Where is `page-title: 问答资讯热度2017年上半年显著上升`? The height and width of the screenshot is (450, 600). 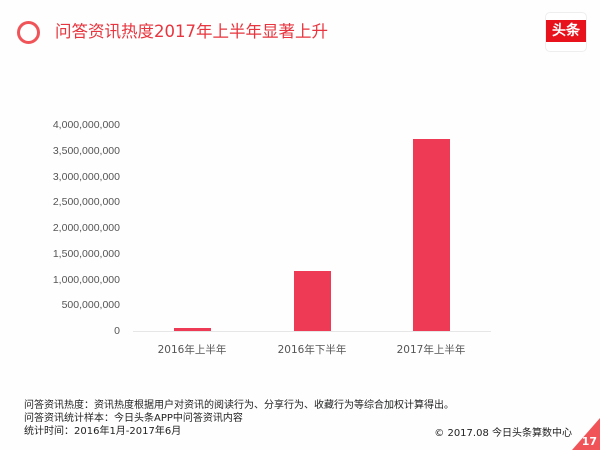 page-title: 问答资讯热度2017年上半年显著上升 is located at coordinates (191, 31).